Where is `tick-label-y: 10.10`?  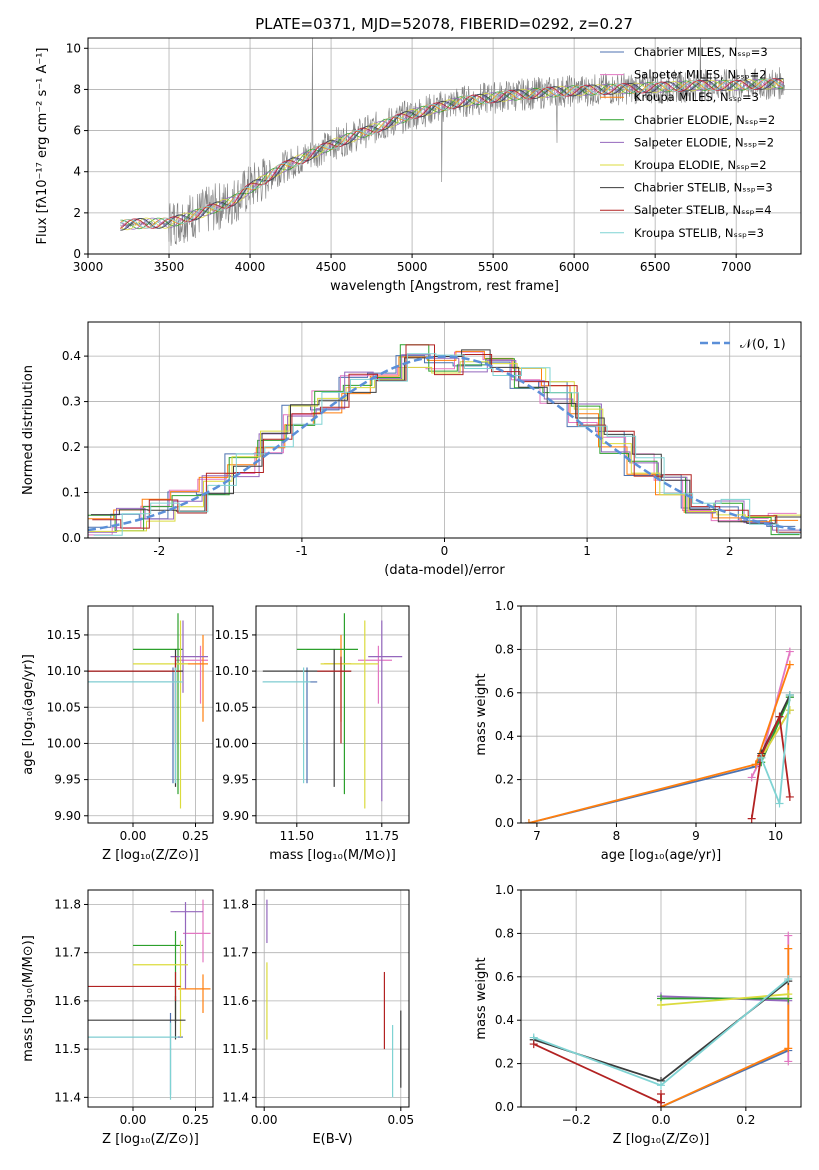
tick-label-y: 10.10 is located at coordinates (232, 671).